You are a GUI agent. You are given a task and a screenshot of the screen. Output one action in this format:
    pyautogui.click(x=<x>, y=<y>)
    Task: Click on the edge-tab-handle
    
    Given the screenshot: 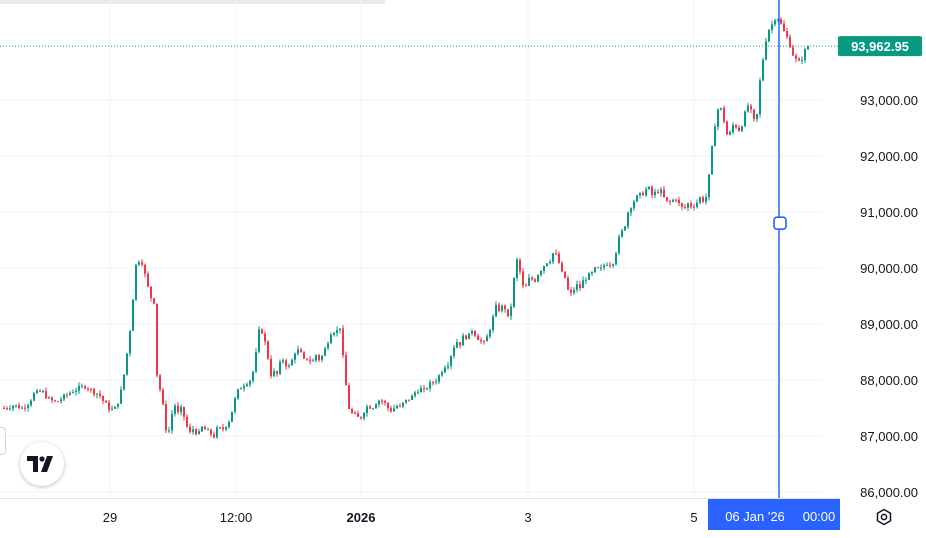 What is the action you would take?
    pyautogui.click(x=3, y=441)
    